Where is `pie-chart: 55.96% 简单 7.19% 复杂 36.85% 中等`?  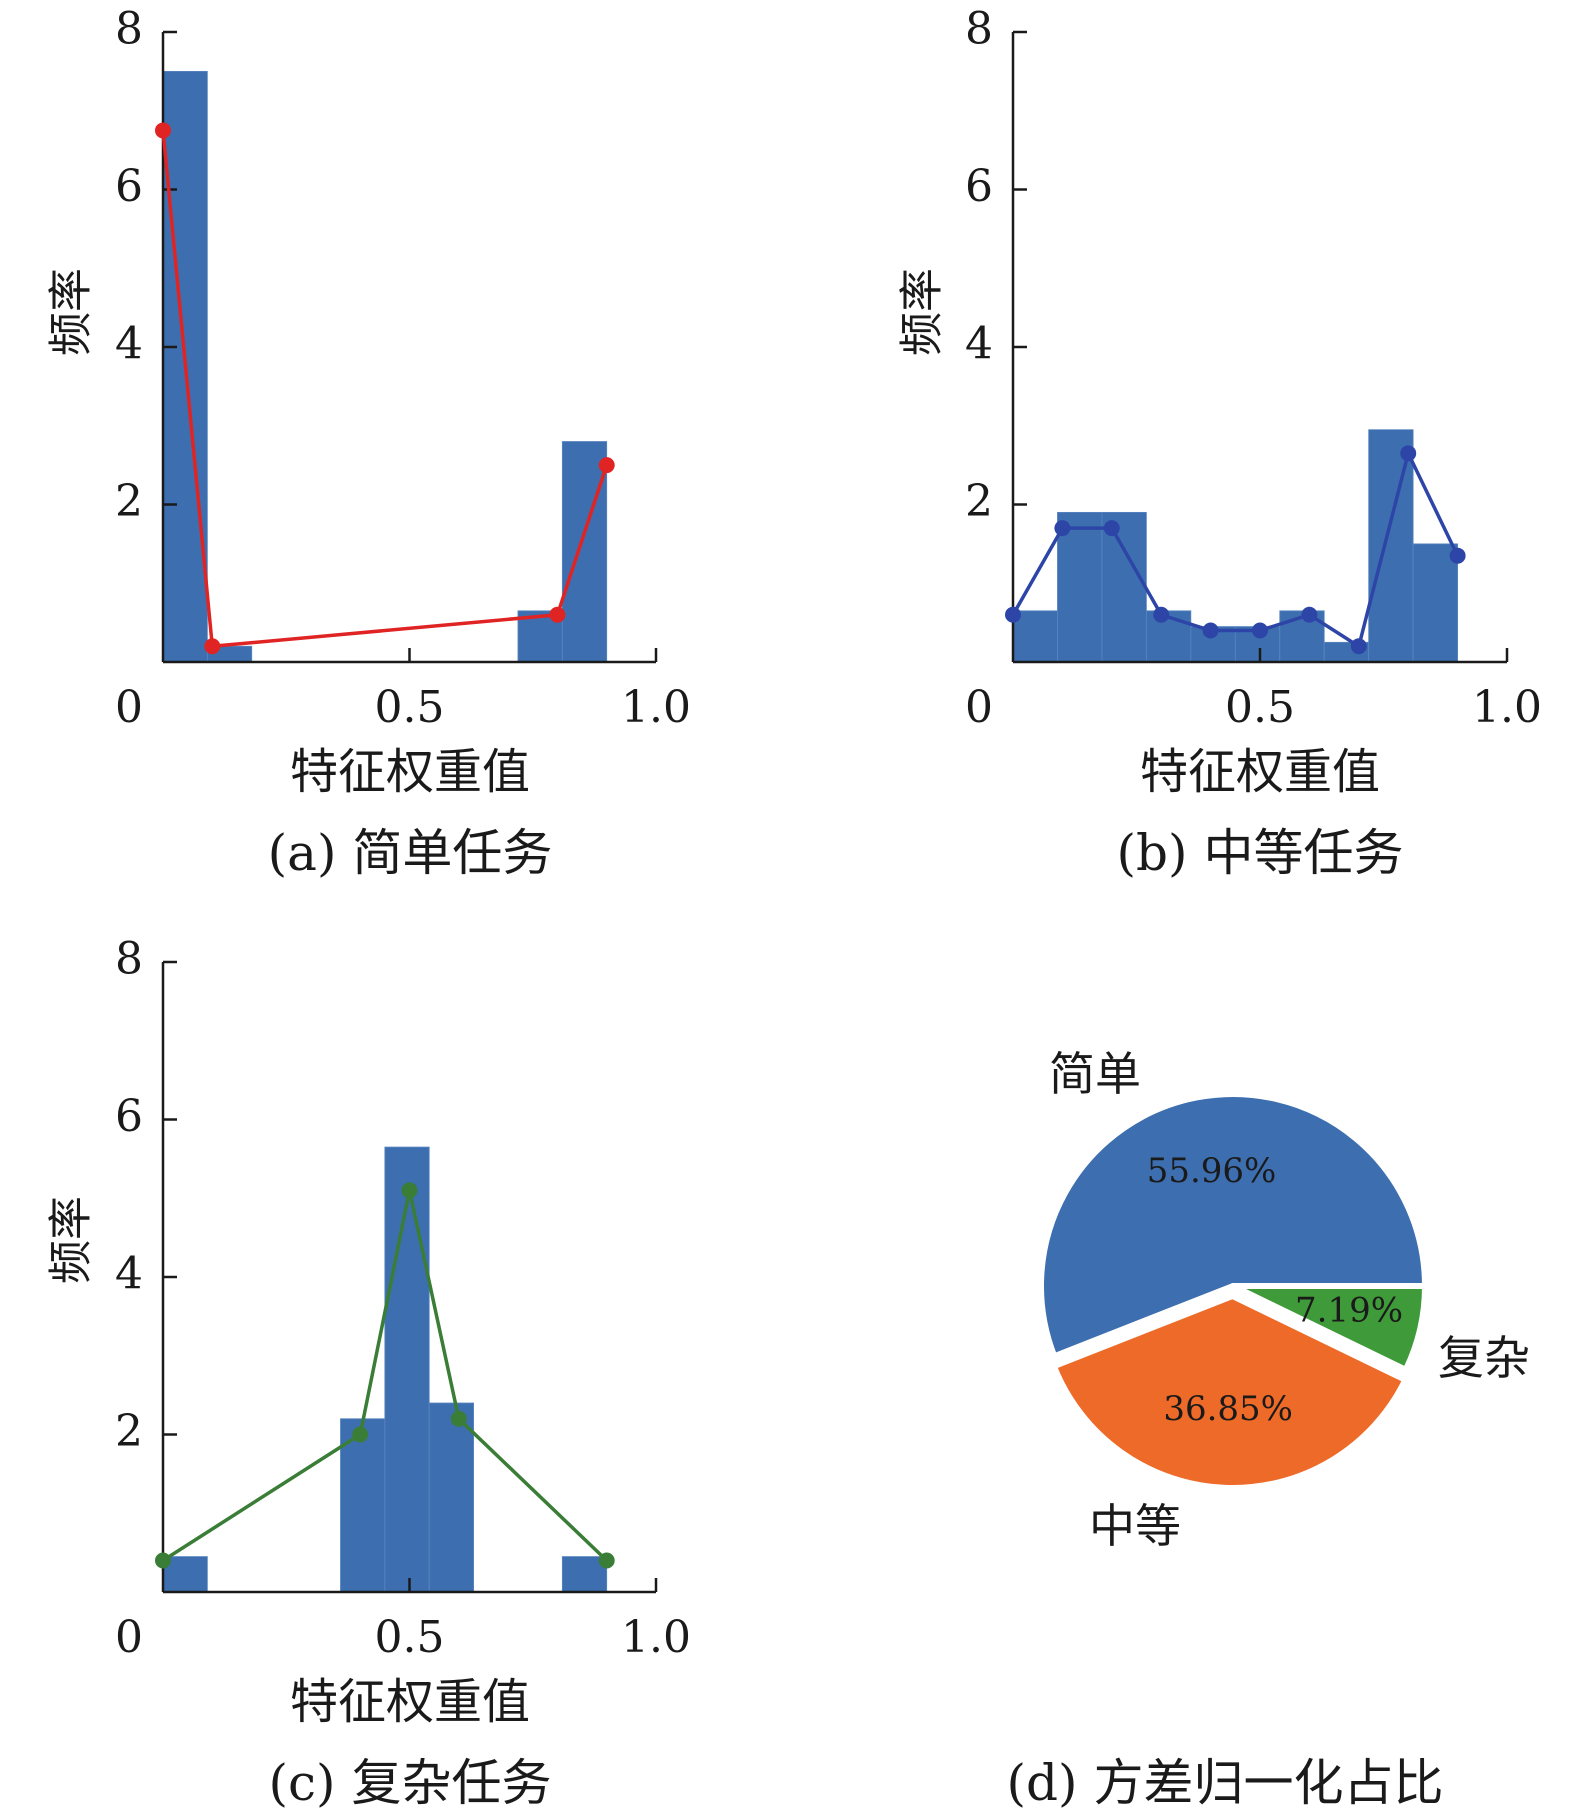
pie-chart: 55.96% 简单 7.19% 复杂 36.85% 中等 is located at coordinates (1284, 1300).